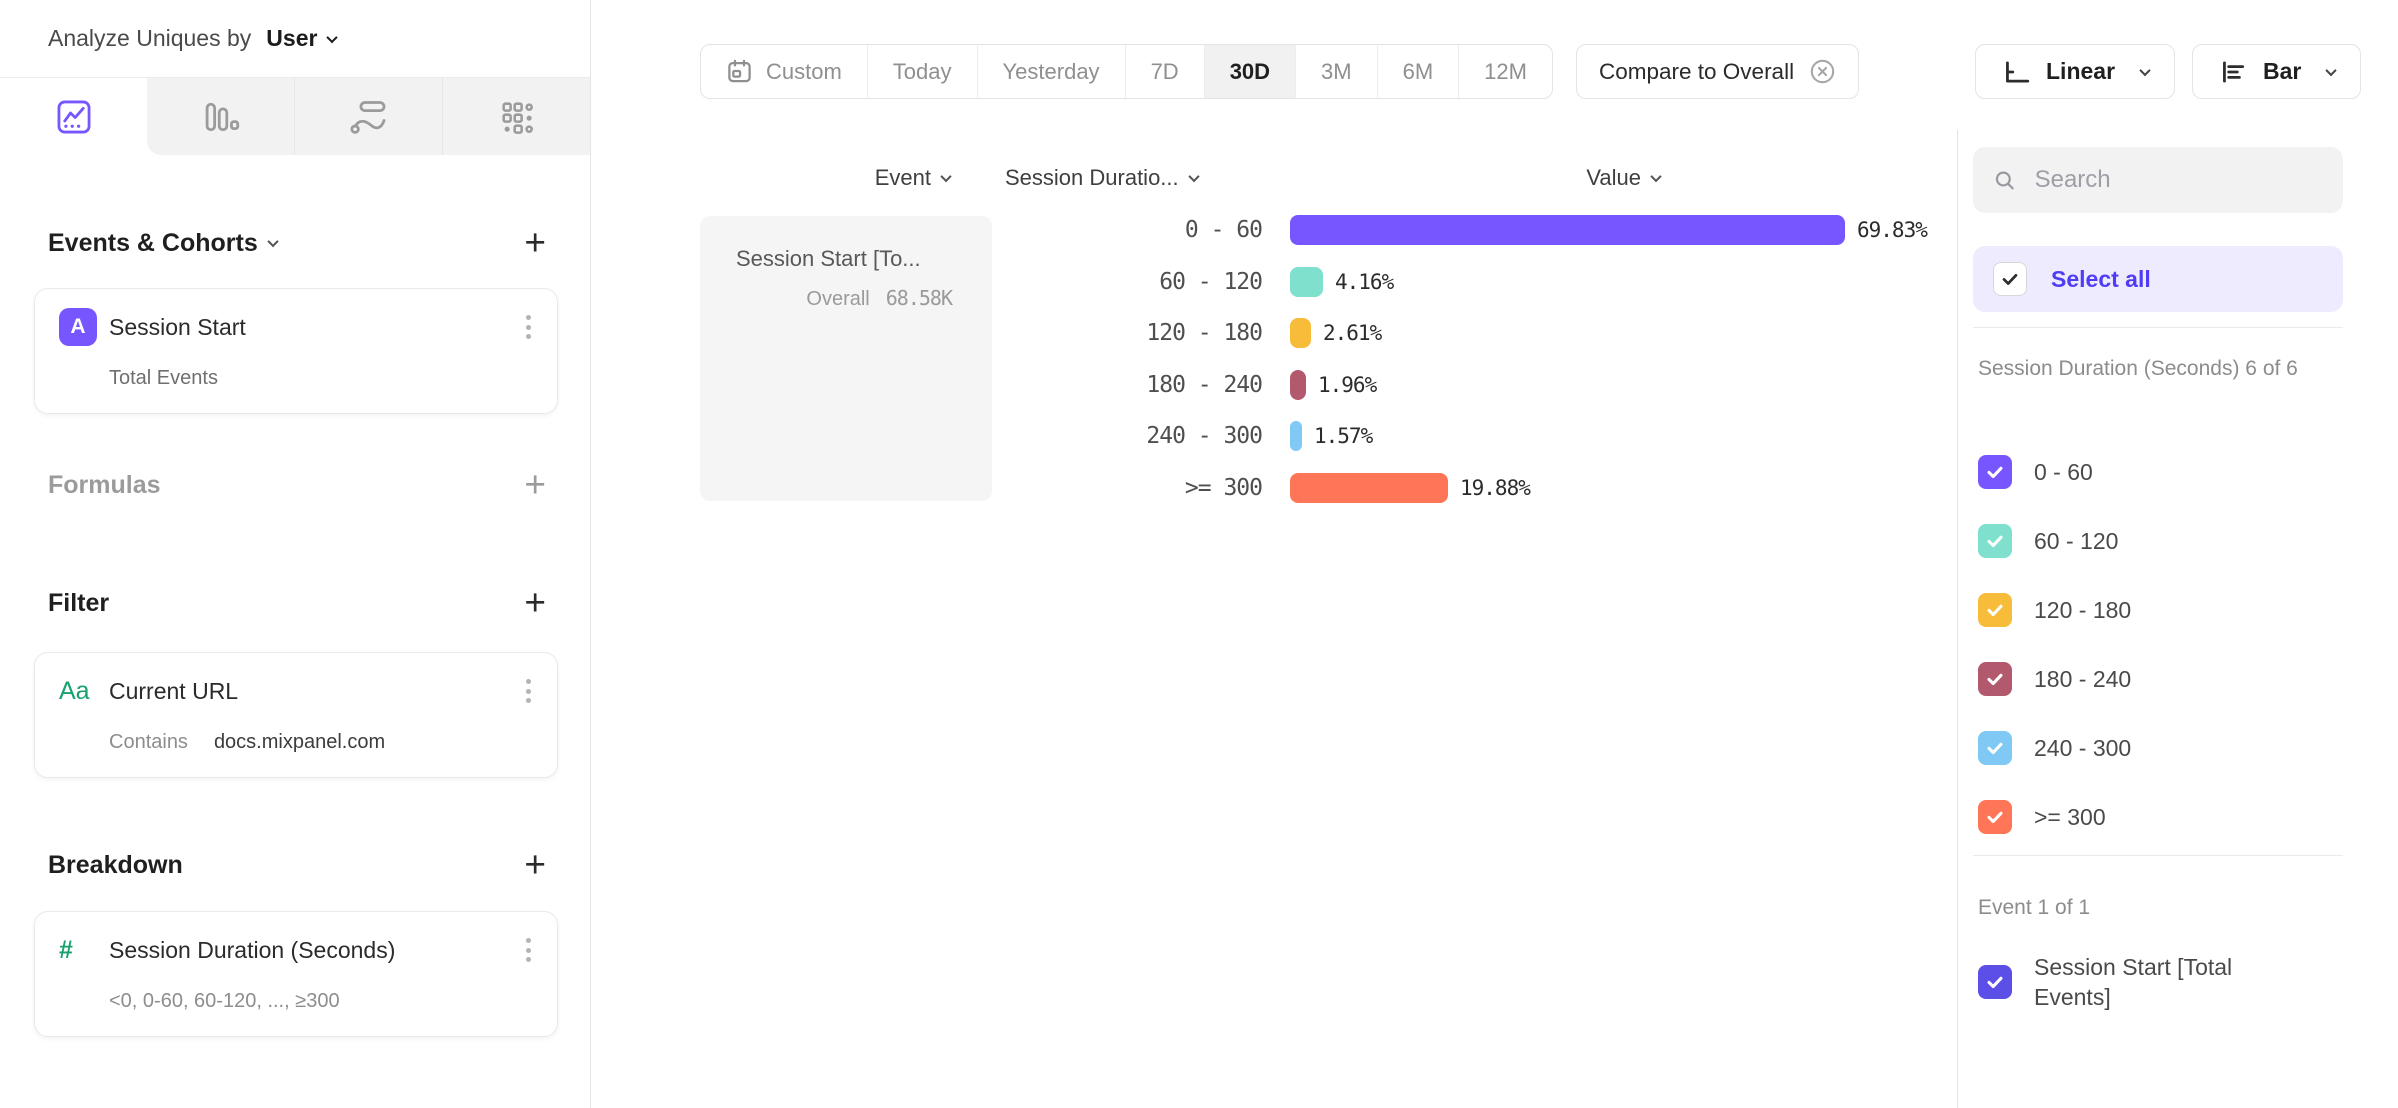 Image resolution: width=2398 pixels, height=1108 pixels. I want to click on filter-value: docs.mixpanel.com, so click(299, 742).